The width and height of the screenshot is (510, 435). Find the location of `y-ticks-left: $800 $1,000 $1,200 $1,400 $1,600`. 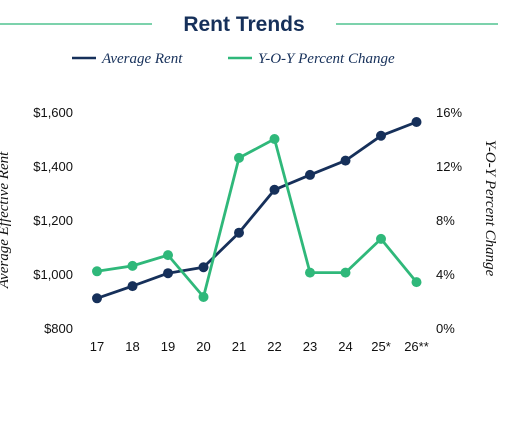

y-ticks-left: $800 $1,000 $1,200 $1,400 $1,600 is located at coordinates (53, 220).